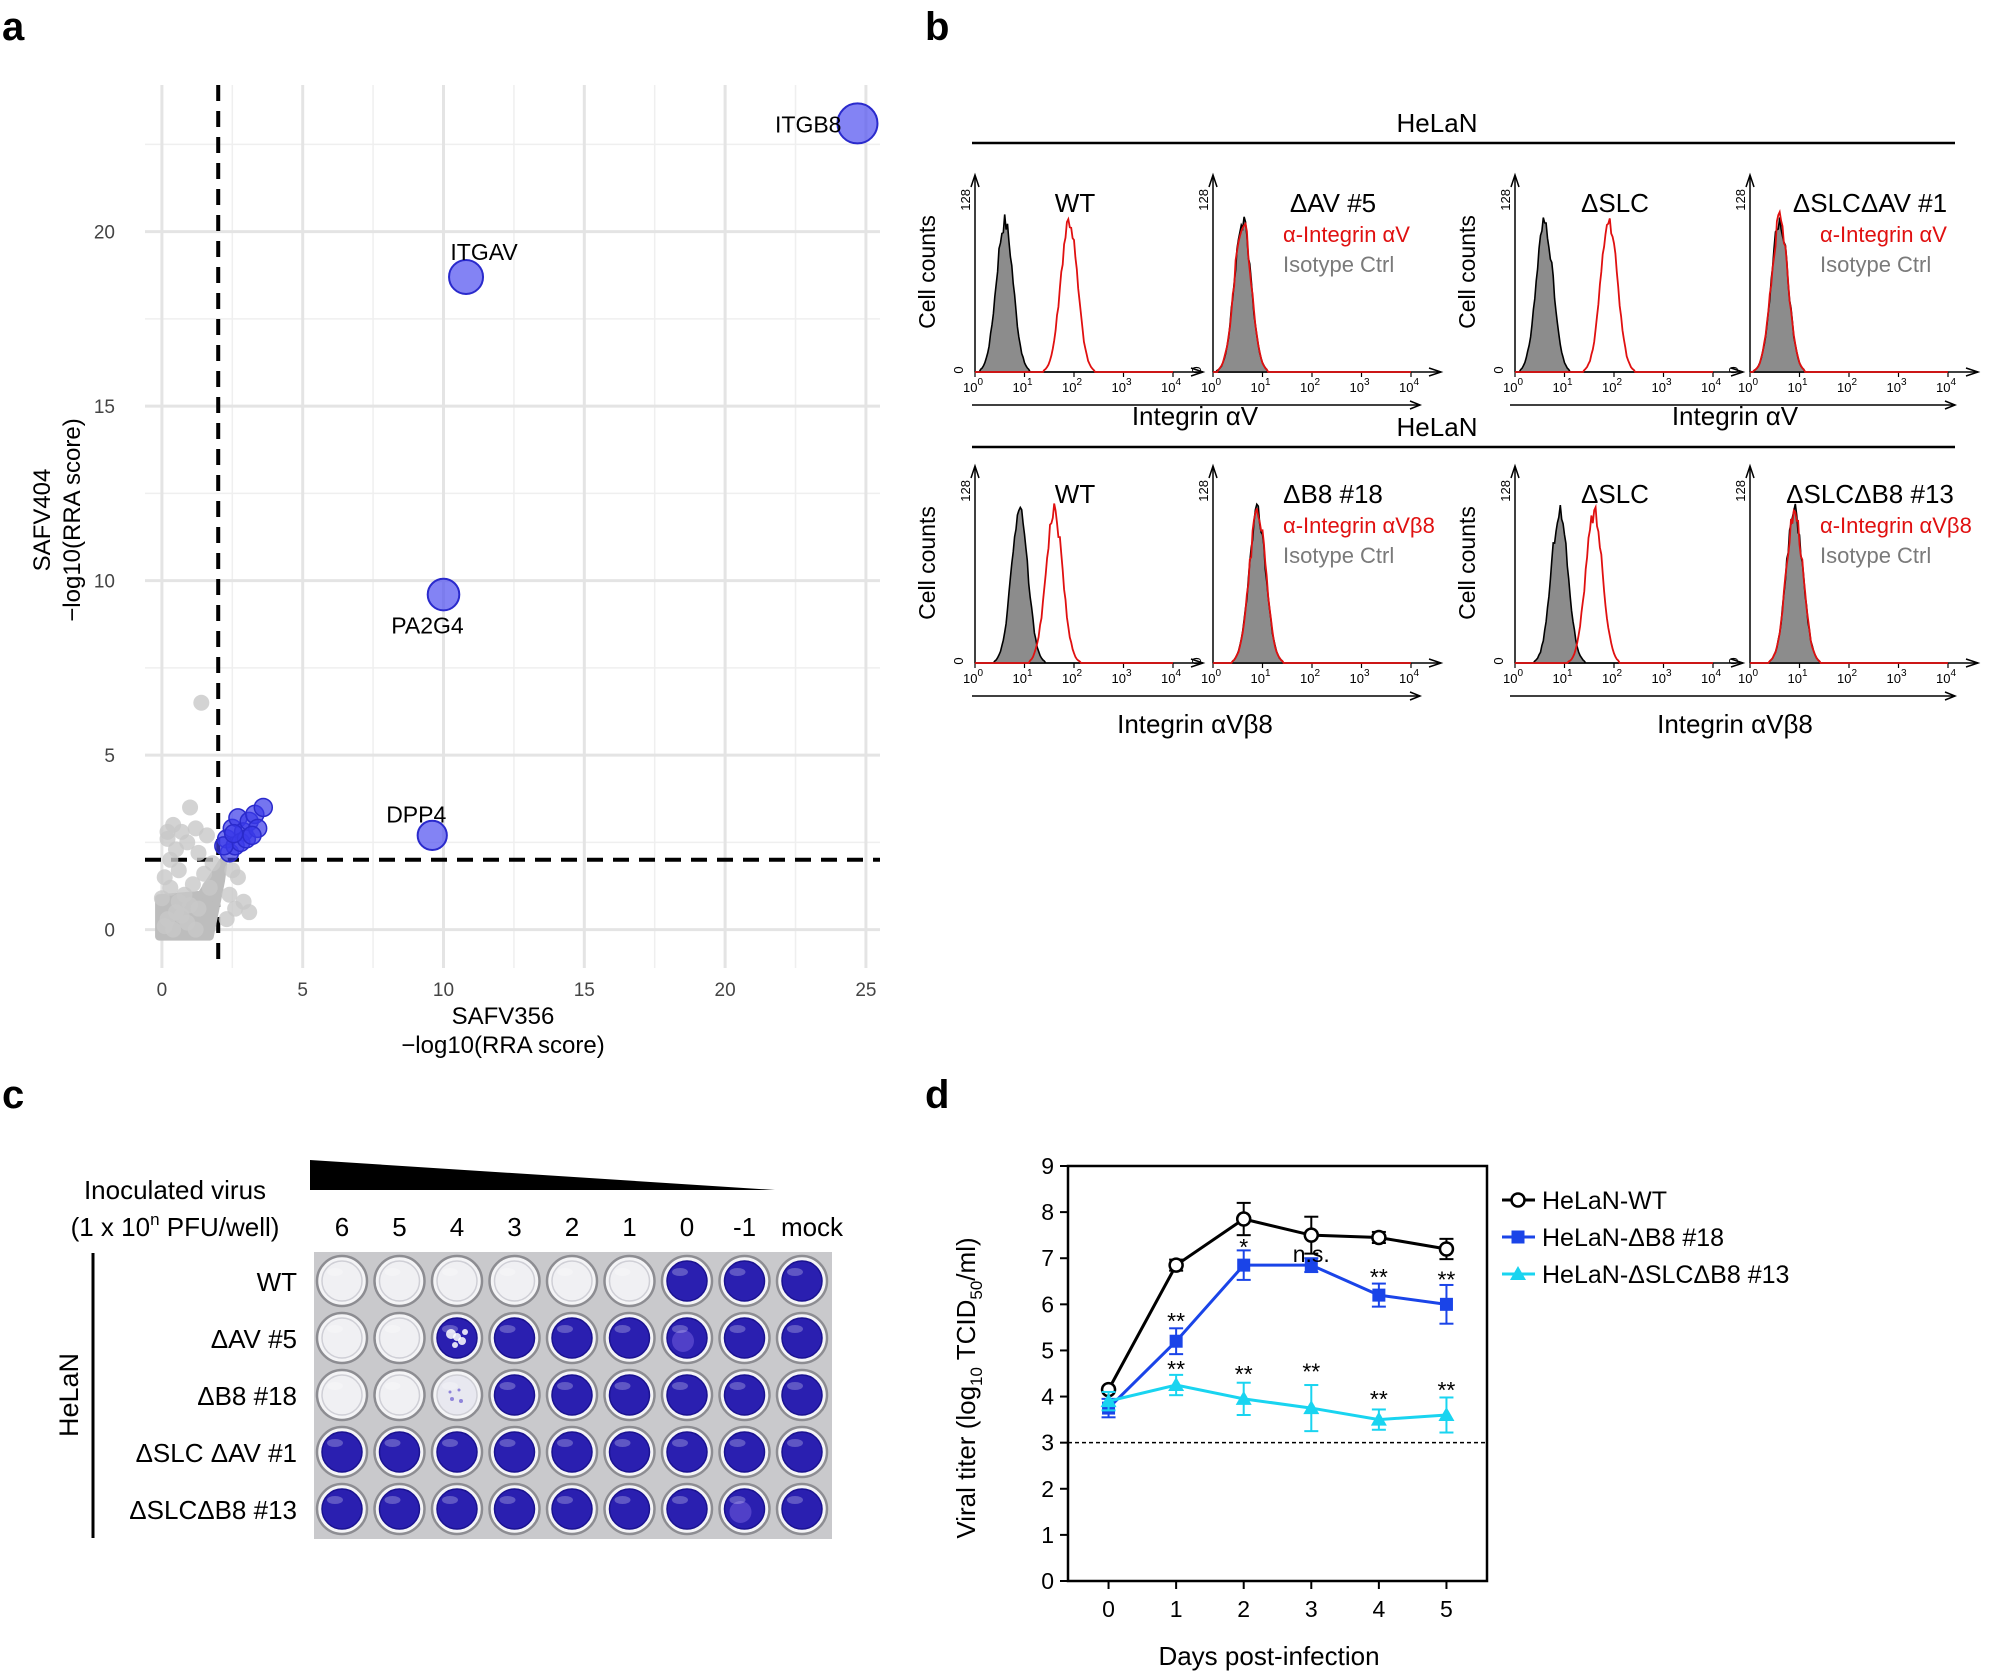 The image size is (1998, 1673). Describe the element at coordinates (1615, 203) in the screenshot. I see `histogram-title: ΔSLC` at that location.